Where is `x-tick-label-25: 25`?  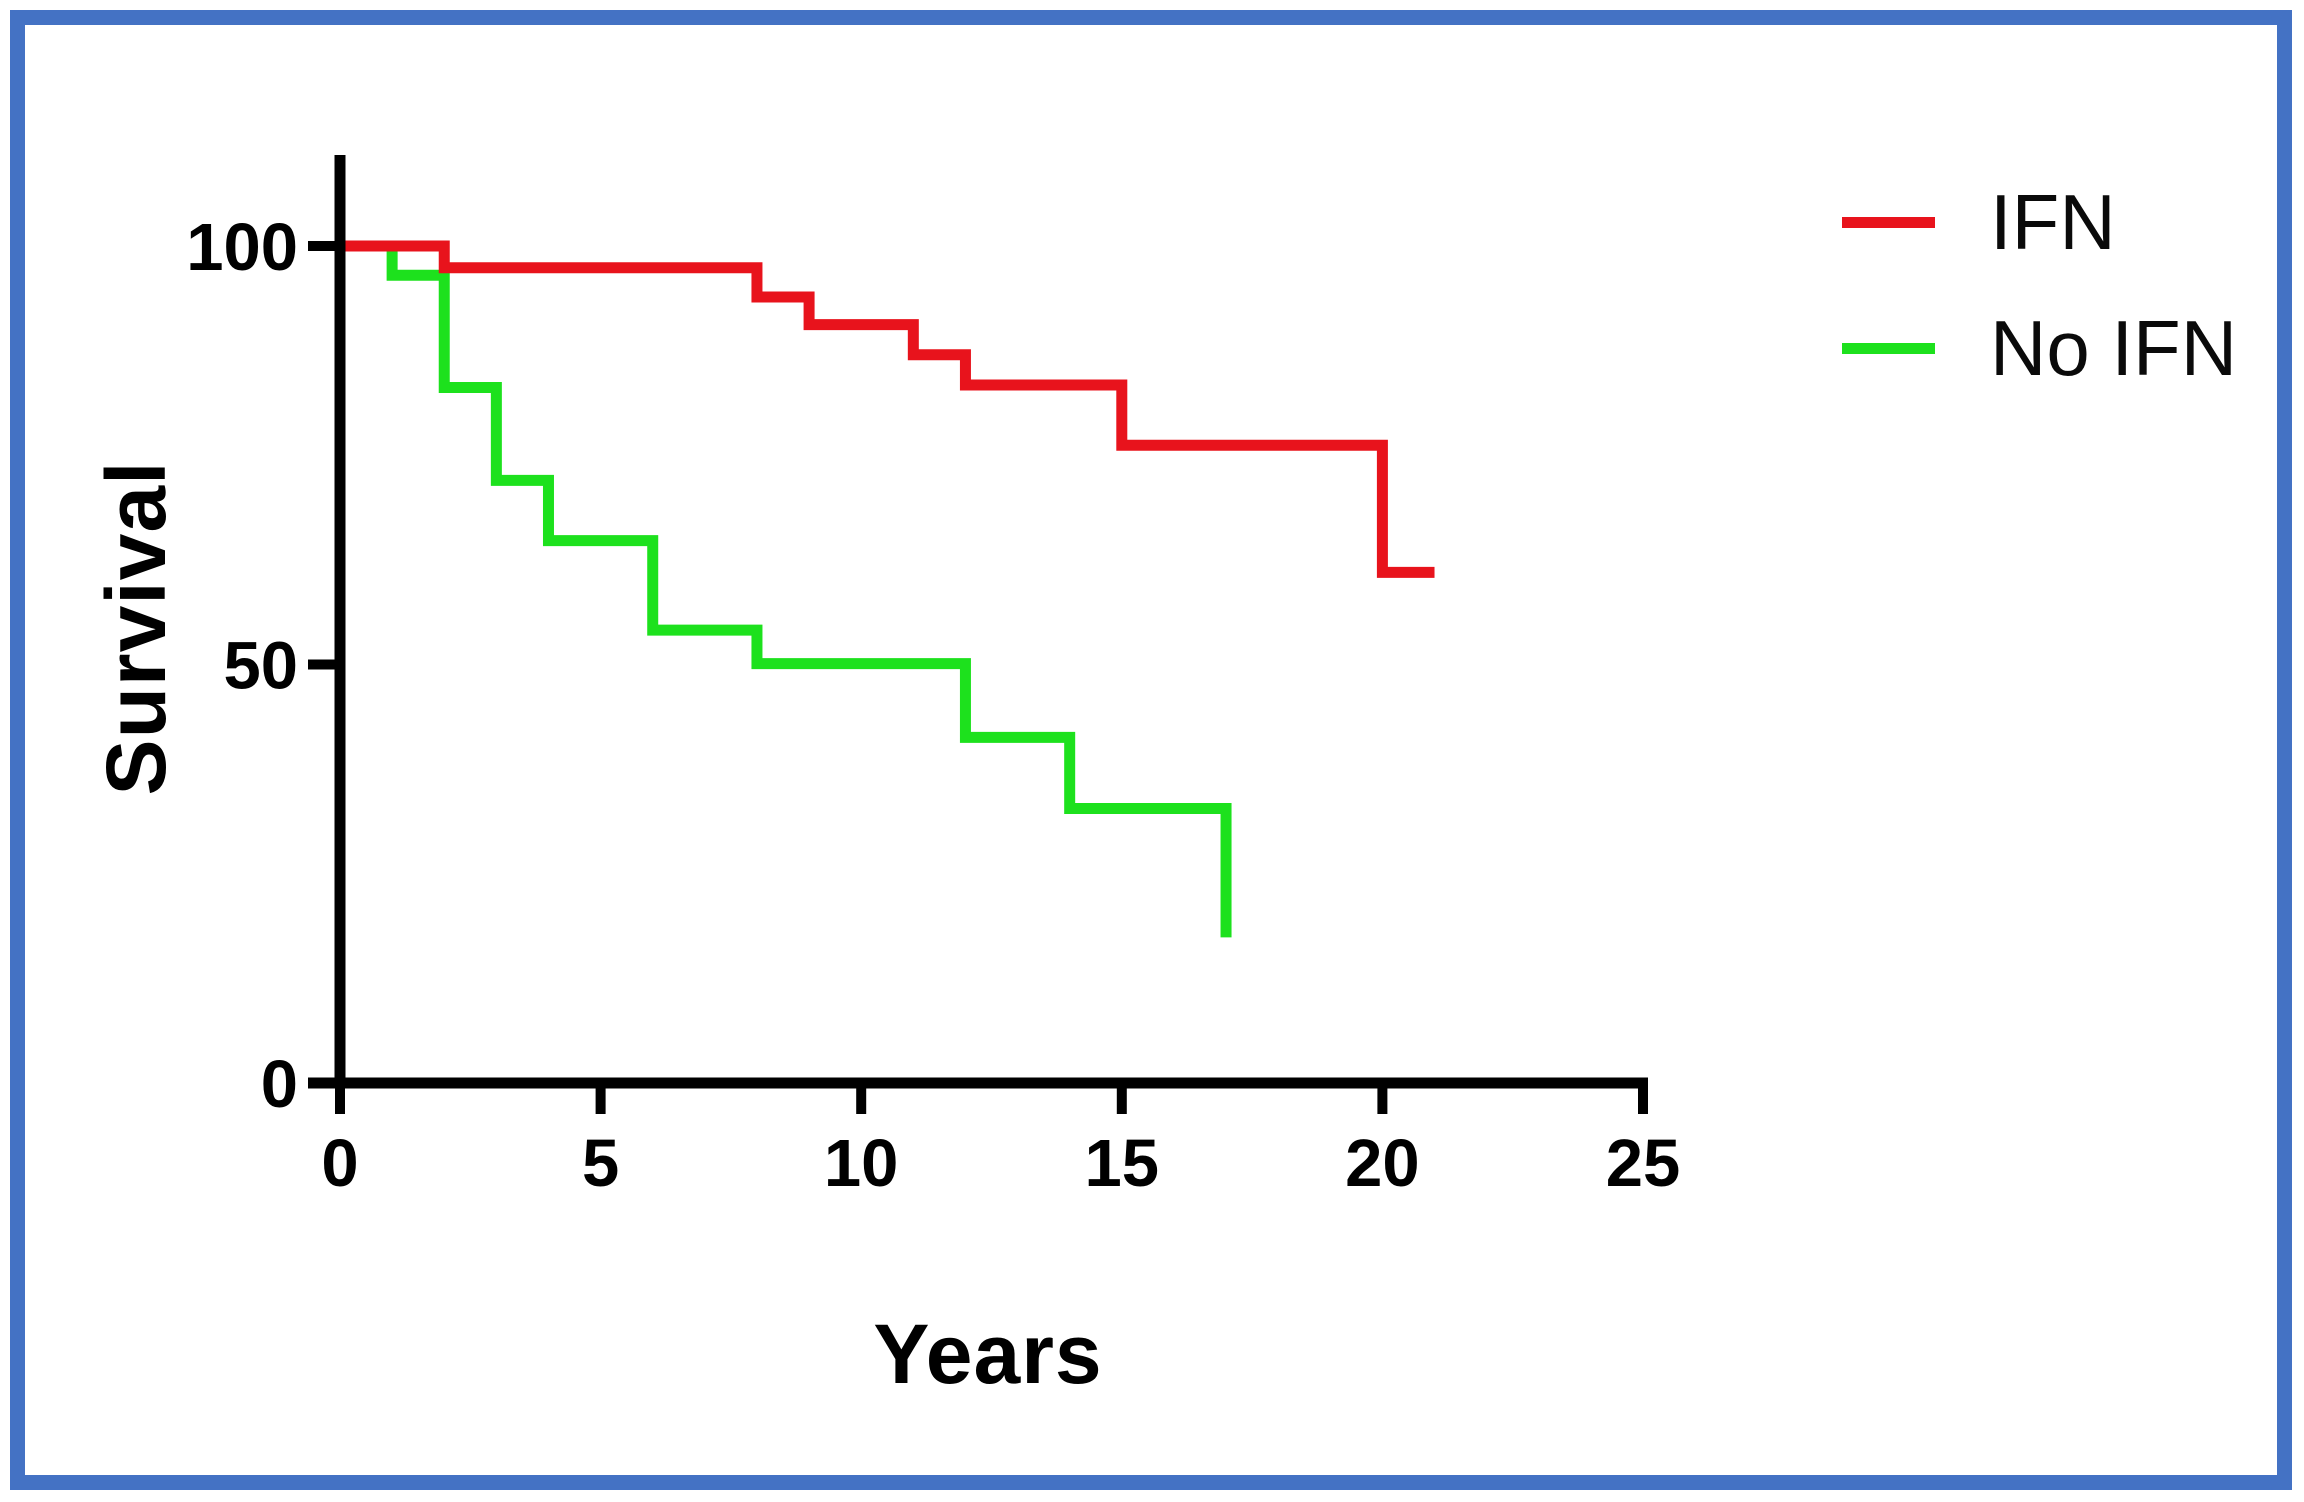 x-tick-label-25: 25 is located at coordinates (1643, 1163).